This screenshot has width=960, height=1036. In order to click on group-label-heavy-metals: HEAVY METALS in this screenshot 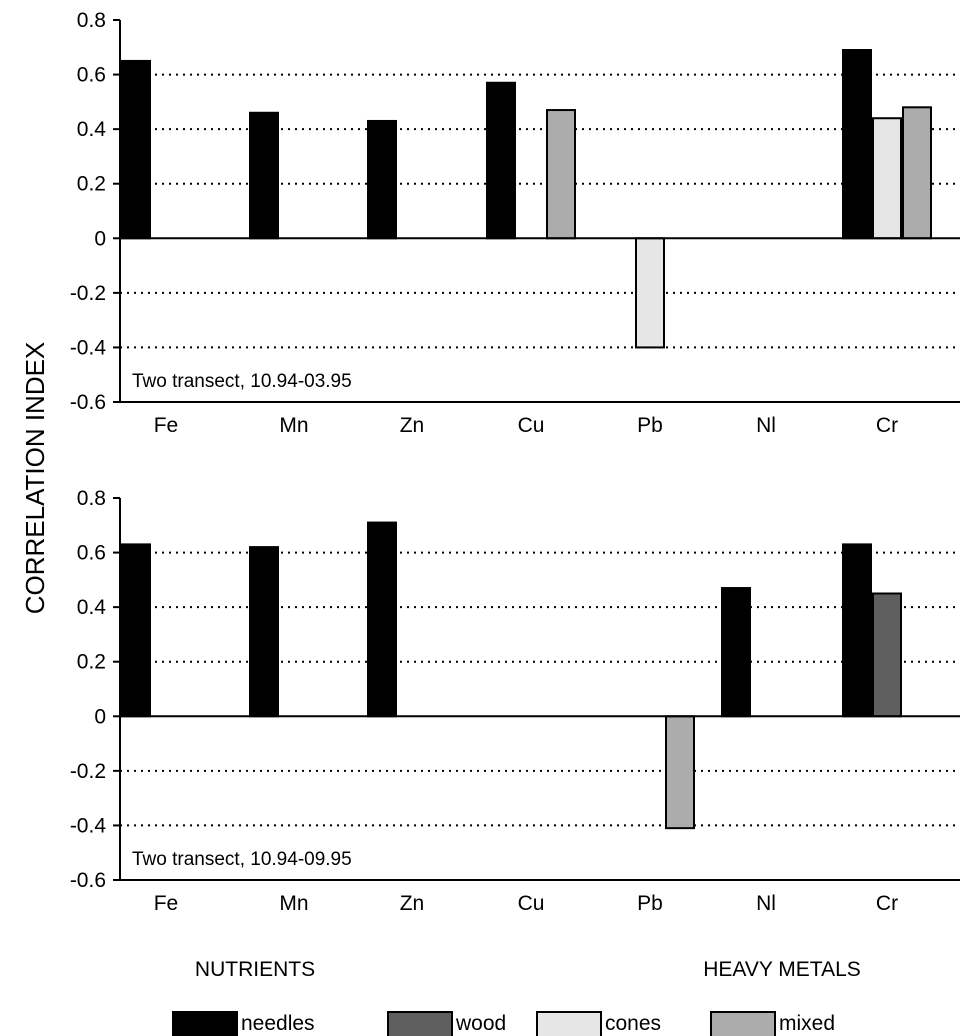, I will do `click(782, 969)`.